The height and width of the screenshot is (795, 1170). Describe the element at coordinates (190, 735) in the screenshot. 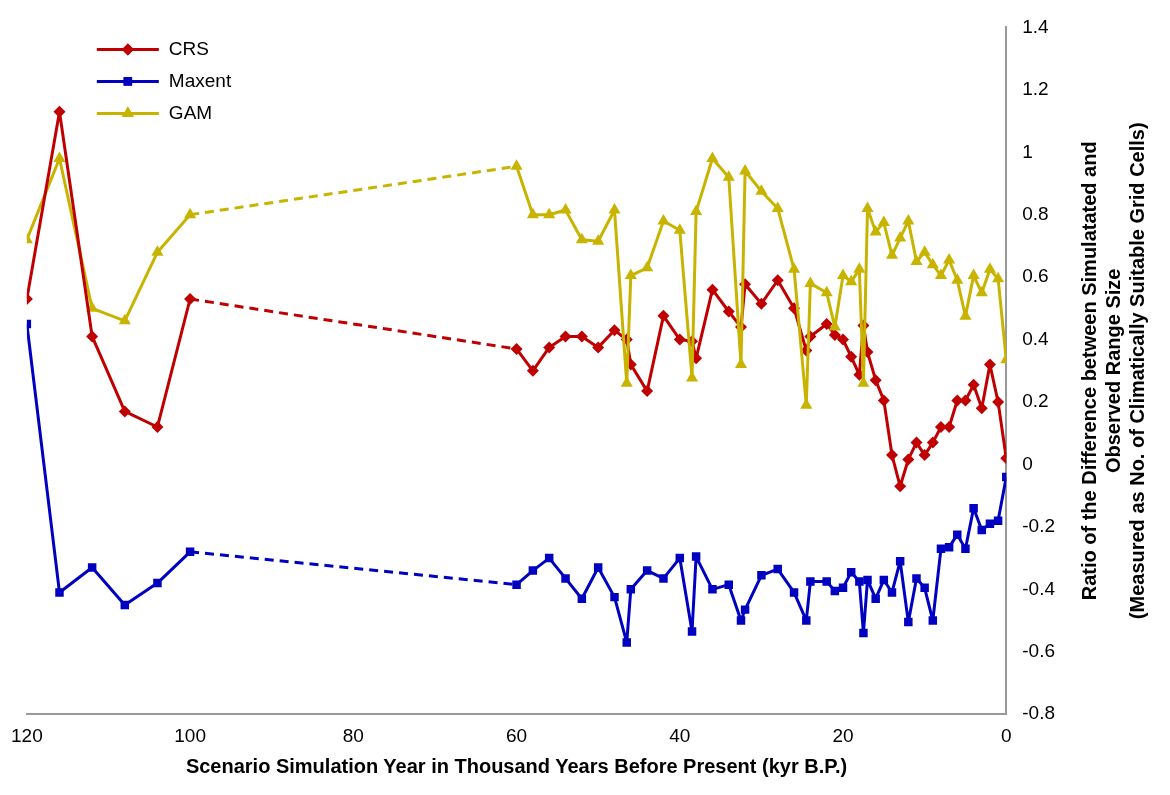

I see `x-tick-label: 100` at that location.